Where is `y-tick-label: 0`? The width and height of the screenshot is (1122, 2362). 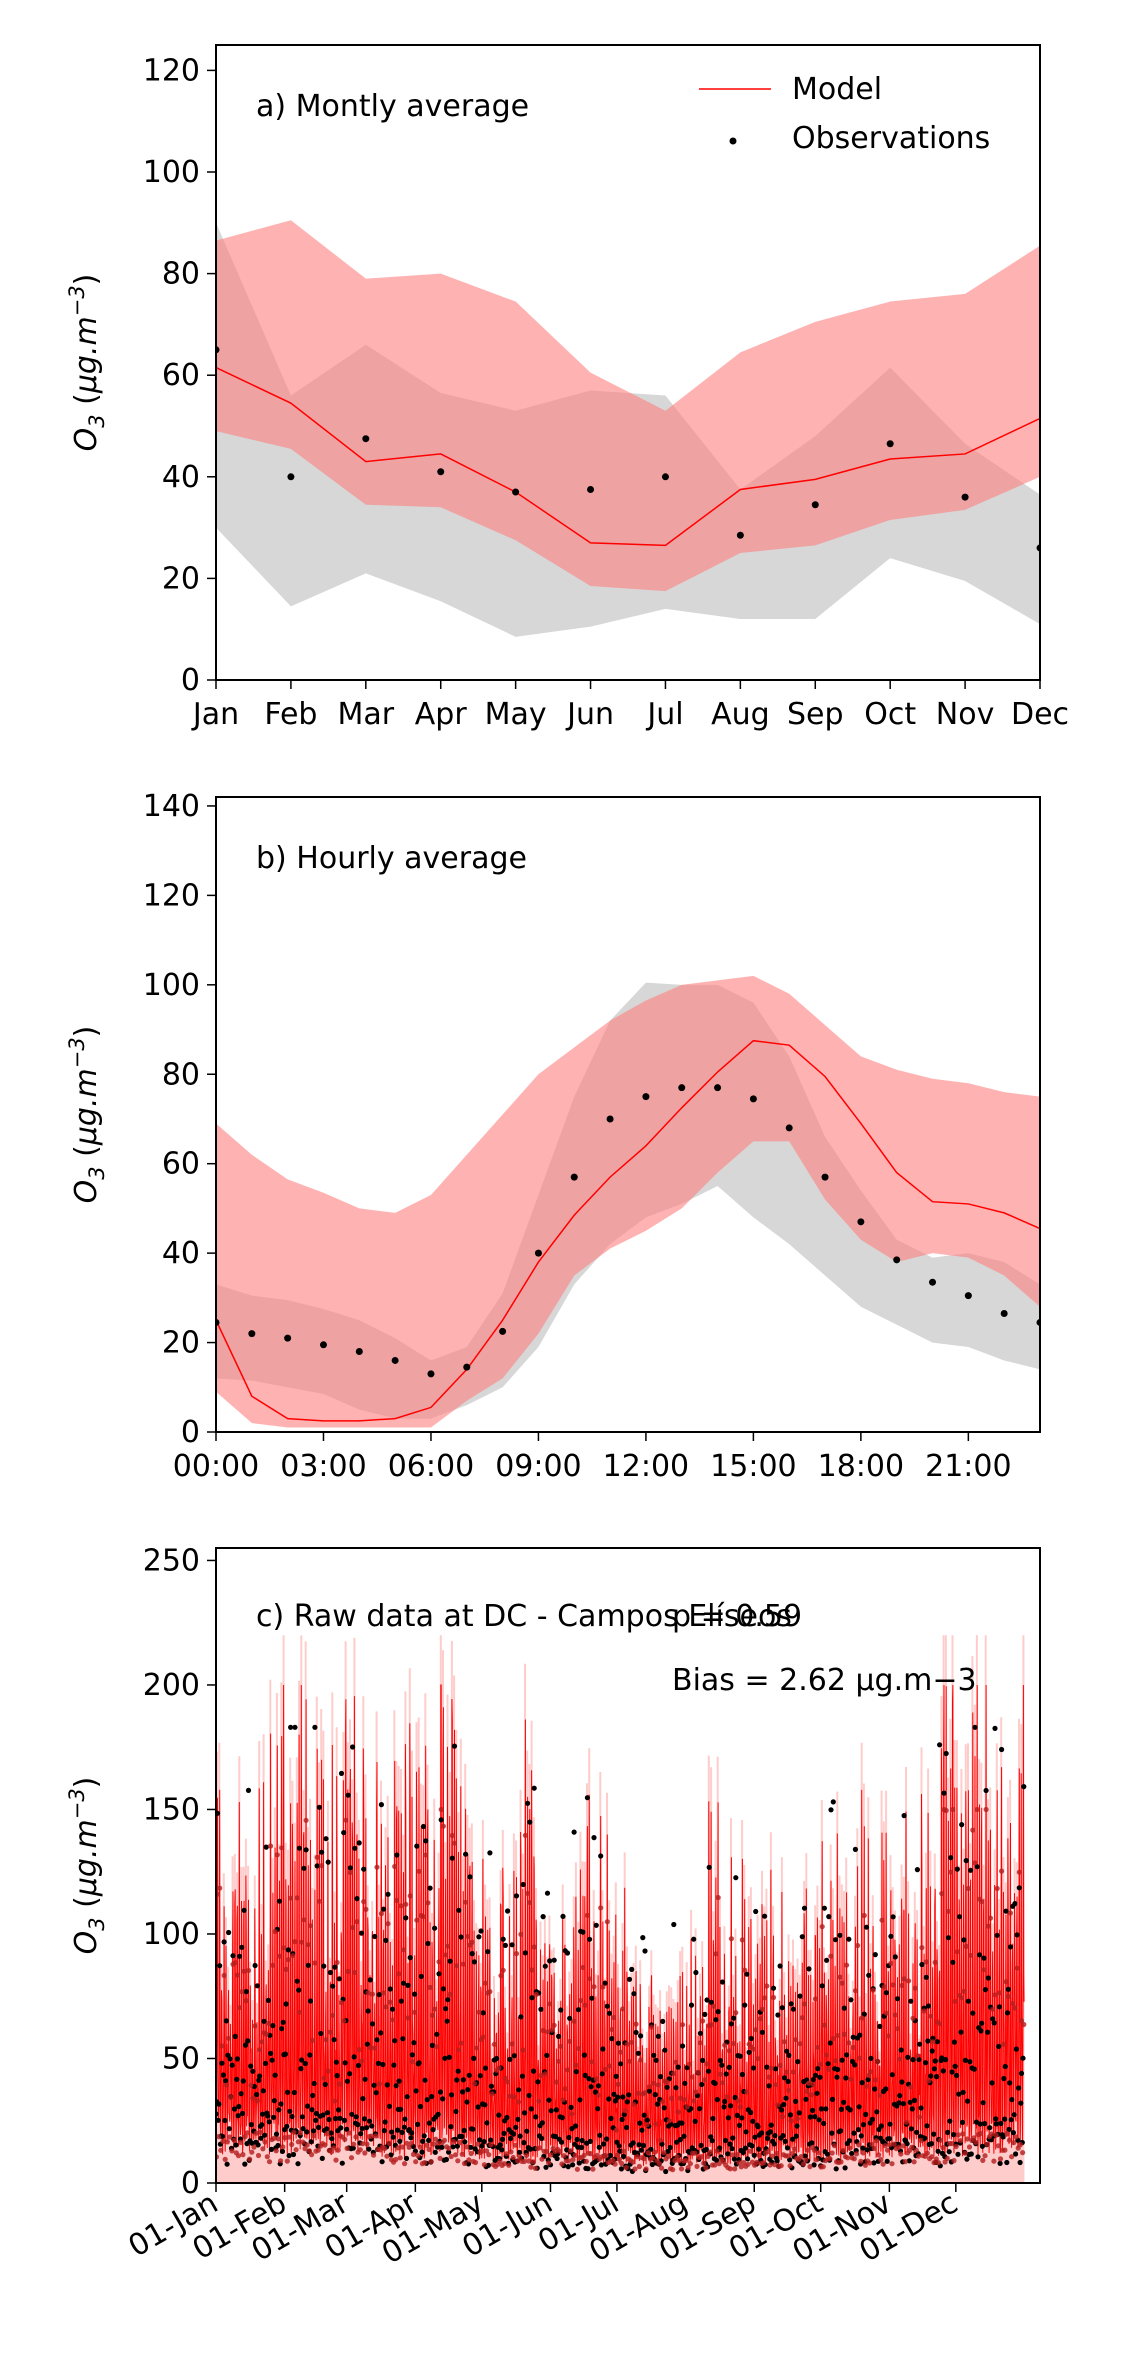 y-tick-label: 0 is located at coordinates (190, 2183).